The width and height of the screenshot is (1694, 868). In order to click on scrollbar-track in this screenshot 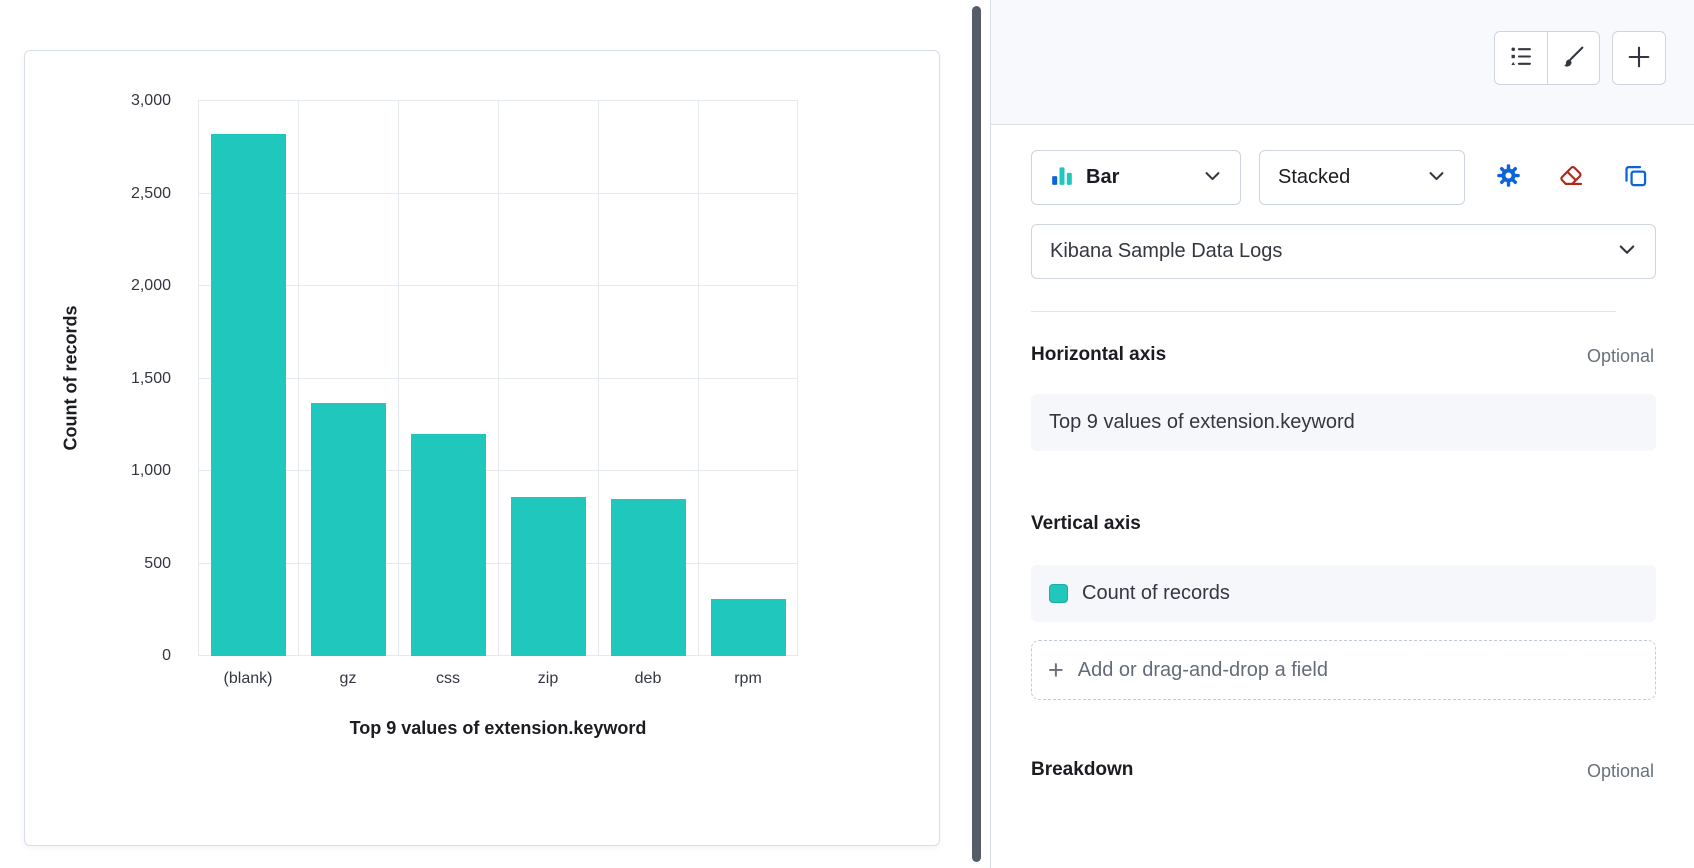, I will do `click(976, 434)`.